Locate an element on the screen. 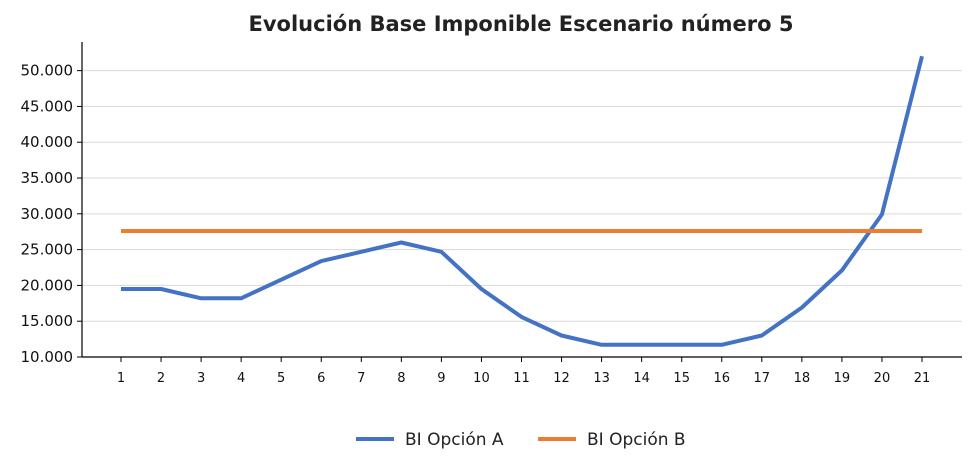 This screenshot has width=975, height=469. y-tick-label: 10.000 is located at coordinates (47, 357).